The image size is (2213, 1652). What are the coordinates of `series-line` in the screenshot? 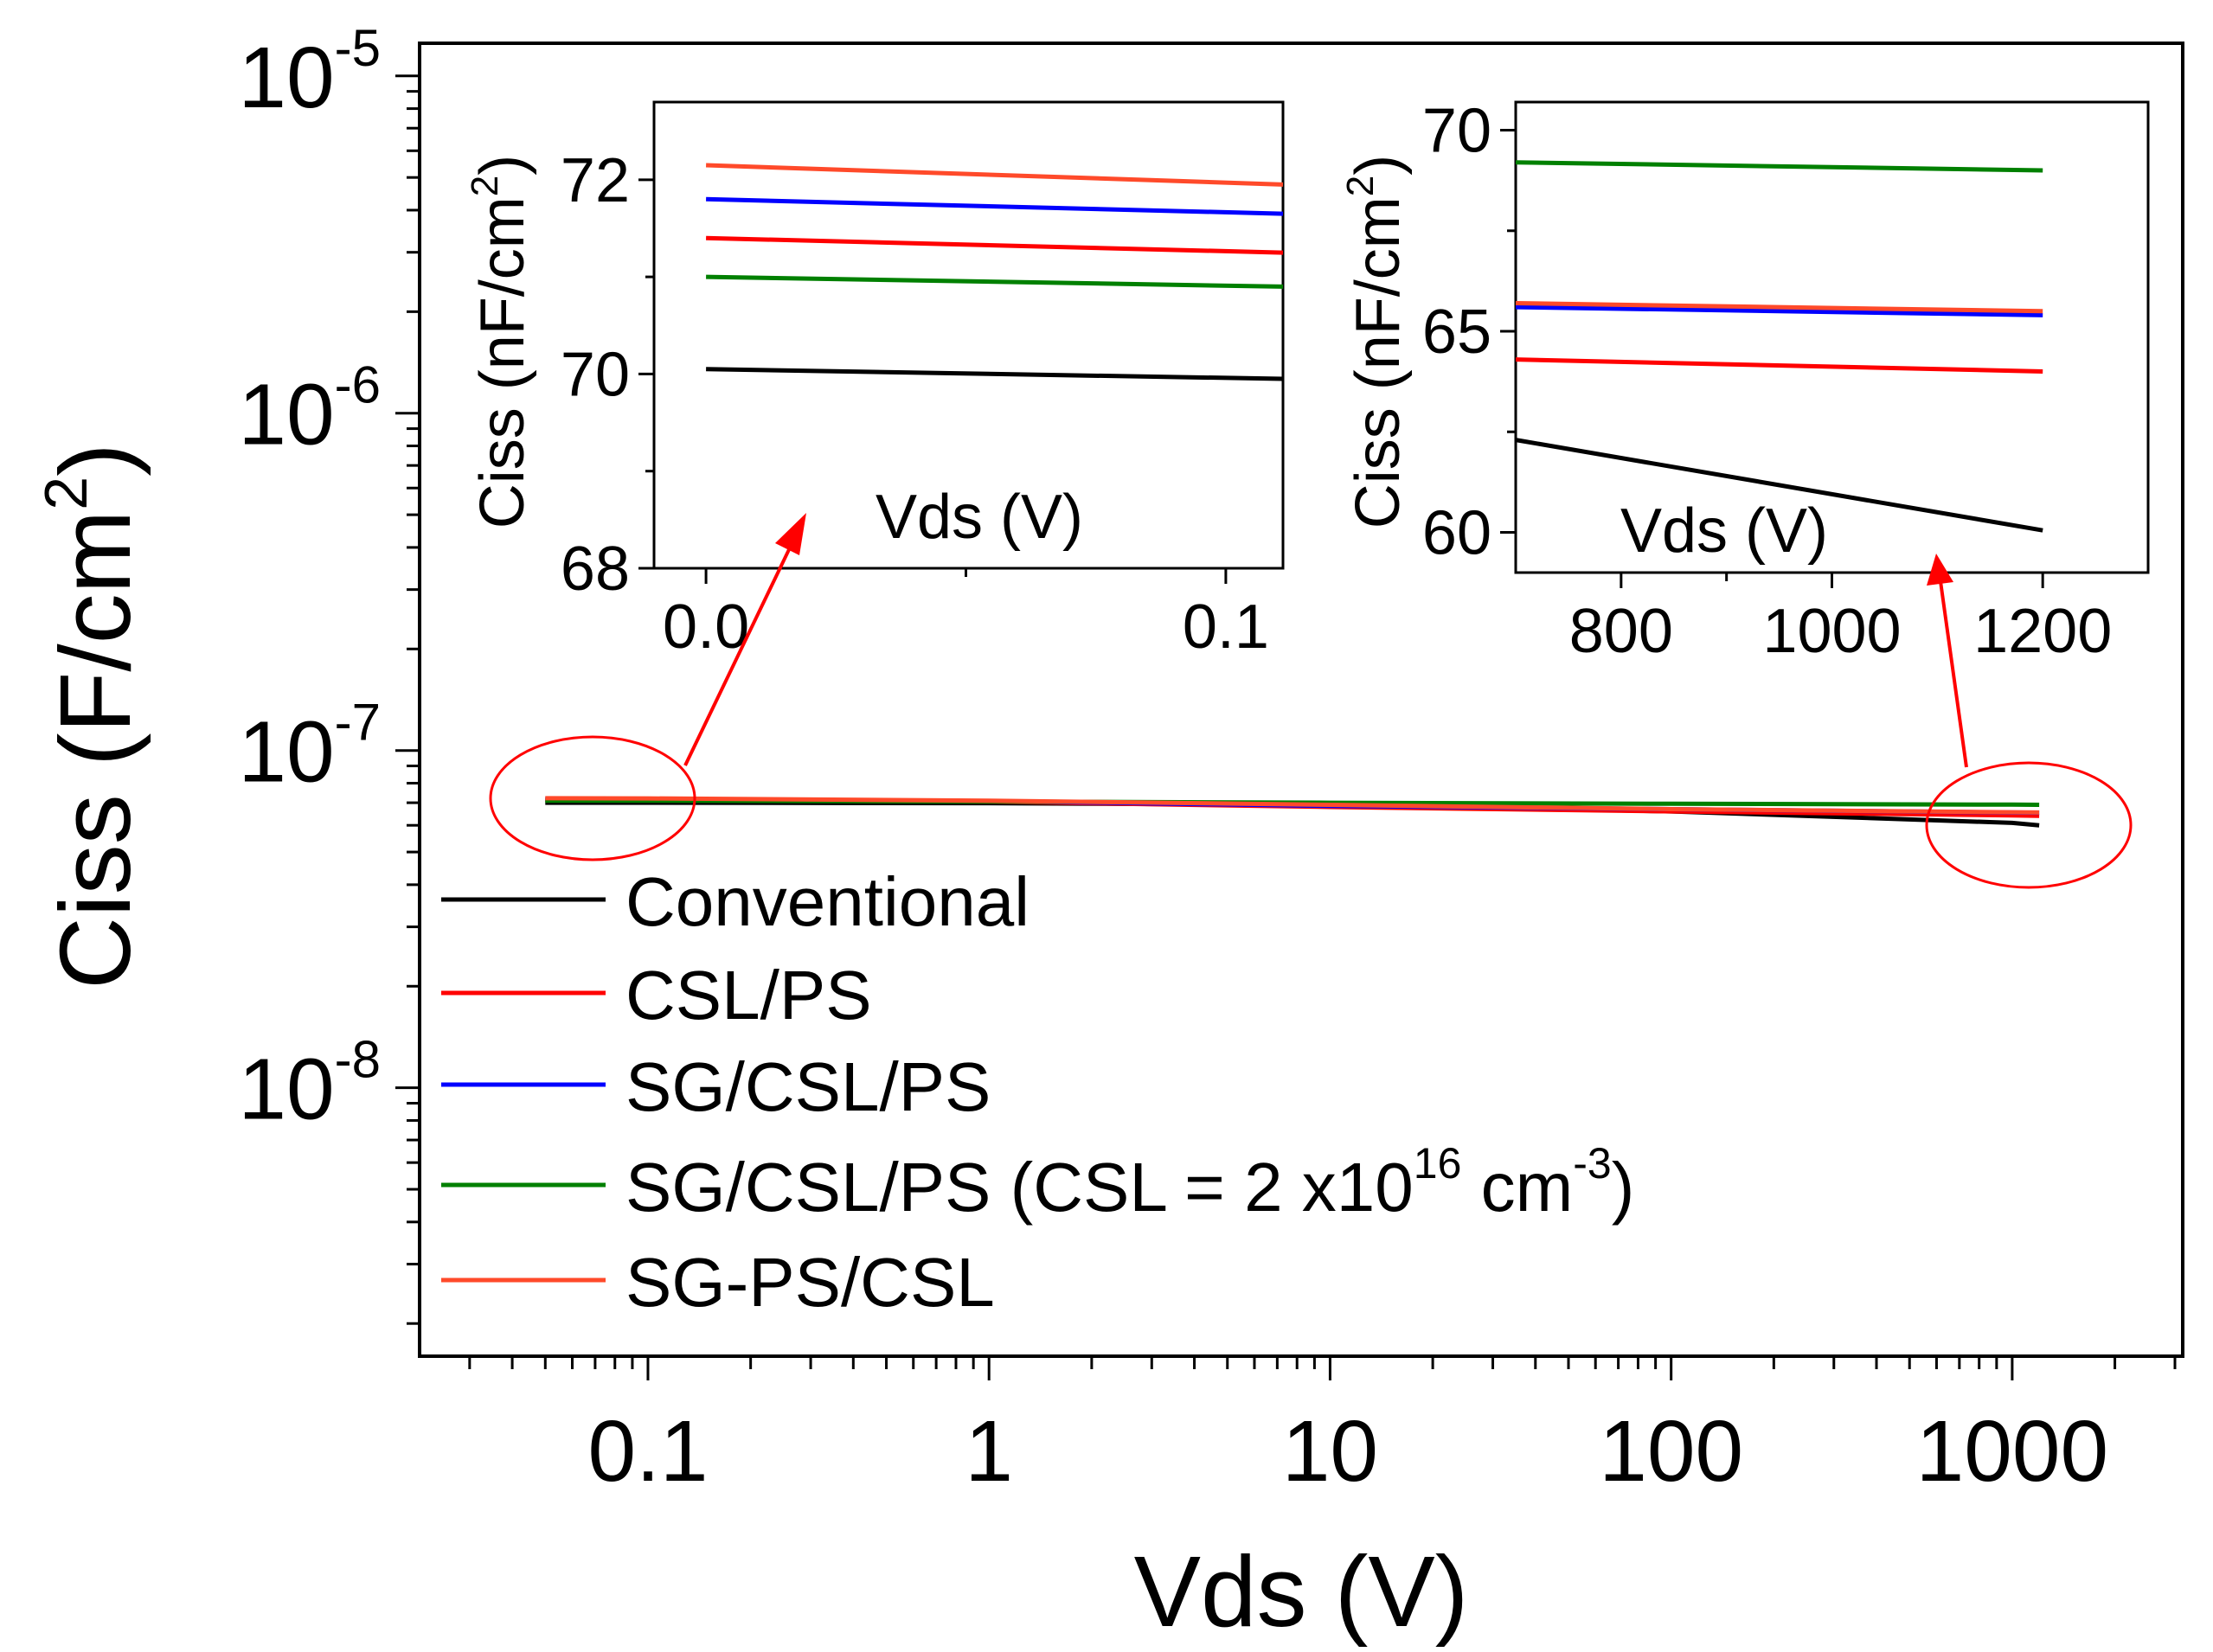 It's located at (1292, 805).